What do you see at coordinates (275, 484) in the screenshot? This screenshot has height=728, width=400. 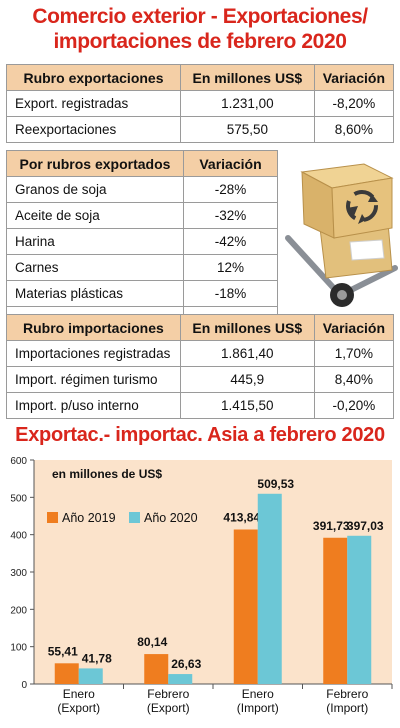 I see `data-label: 509,53` at bounding box center [275, 484].